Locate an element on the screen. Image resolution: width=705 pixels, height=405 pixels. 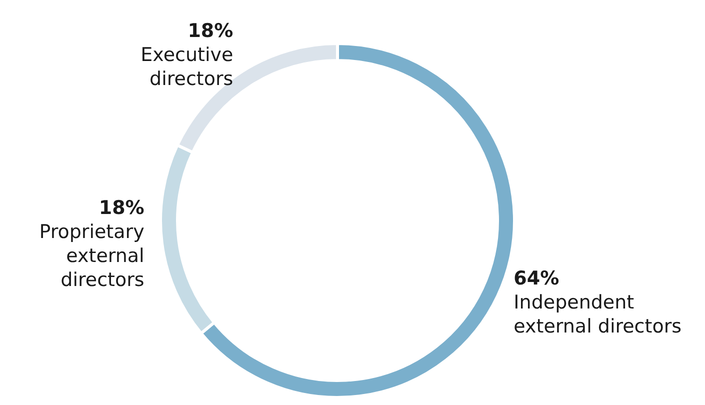
slice-label: Proprietary external directors is located at coordinates (91, 255).